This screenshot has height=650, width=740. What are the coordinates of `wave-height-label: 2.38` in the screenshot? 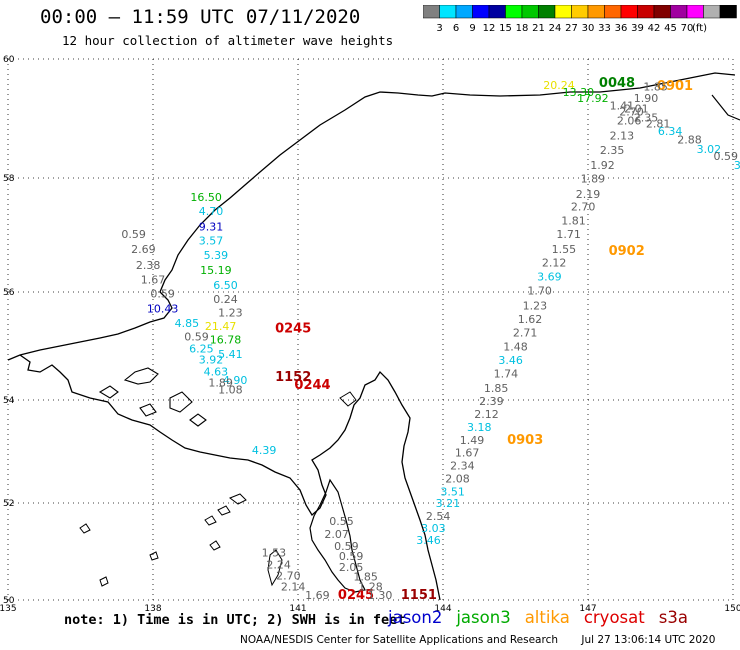 It's located at (148, 265).